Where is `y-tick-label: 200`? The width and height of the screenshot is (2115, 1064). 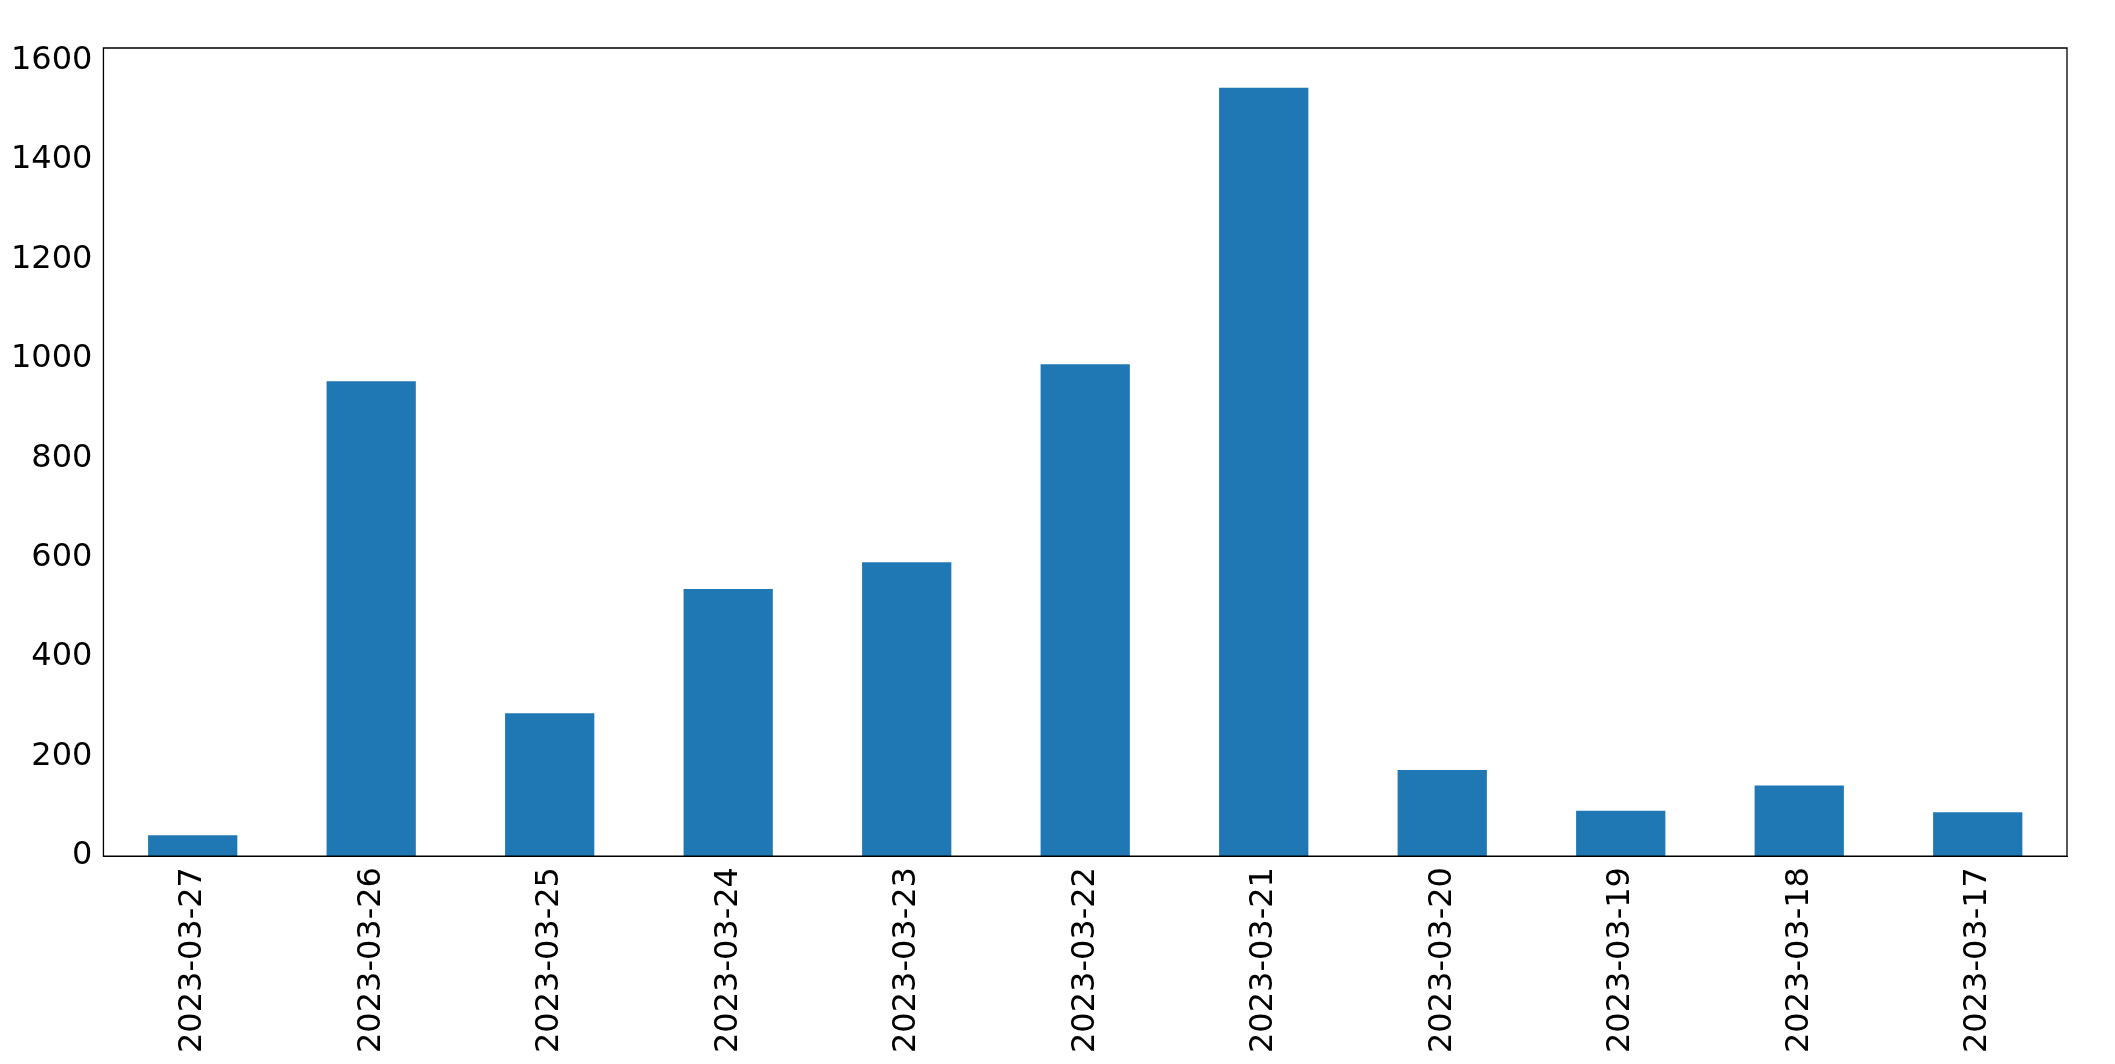
y-tick-label: 200 is located at coordinates (62, 753).